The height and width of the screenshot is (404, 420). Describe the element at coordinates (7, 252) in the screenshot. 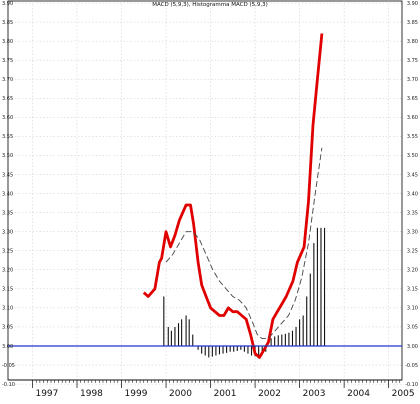

I see `y-tick-label-left: 3.25` at that location.